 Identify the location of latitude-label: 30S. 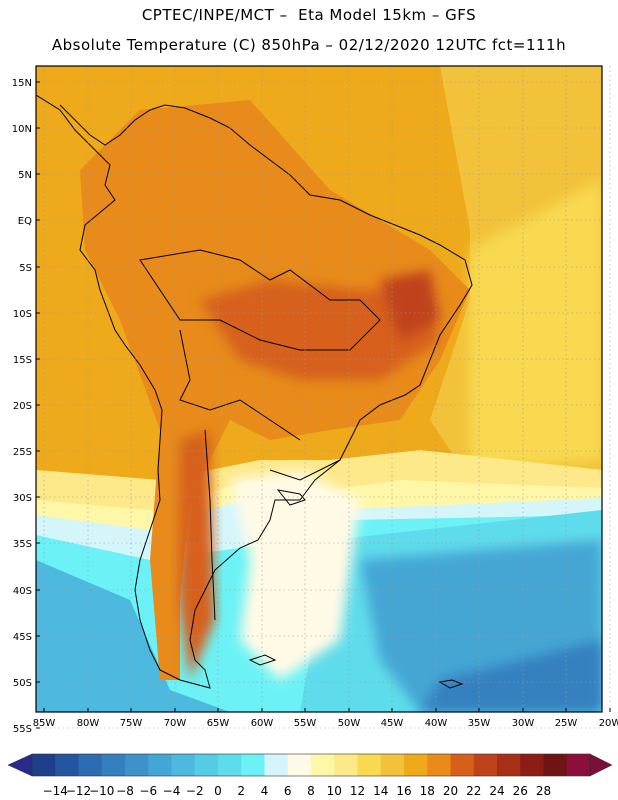
(22, 498).